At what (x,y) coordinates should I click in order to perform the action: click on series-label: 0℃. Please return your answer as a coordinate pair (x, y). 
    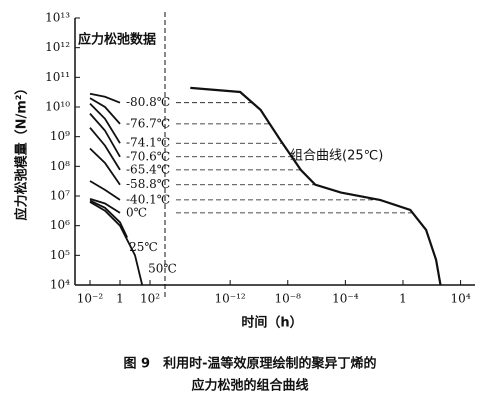
    Looking at the image, I should click on (136, 212).